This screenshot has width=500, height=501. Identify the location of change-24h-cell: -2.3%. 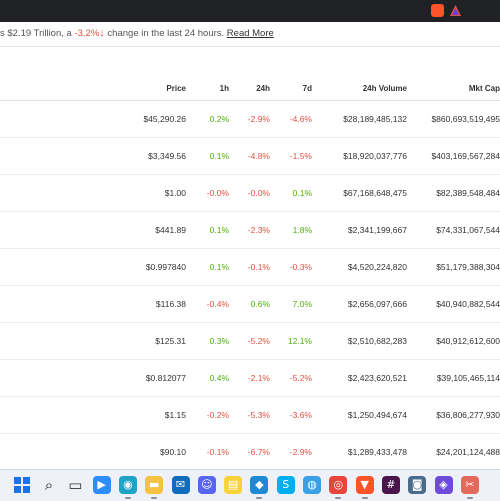
(258, 230).